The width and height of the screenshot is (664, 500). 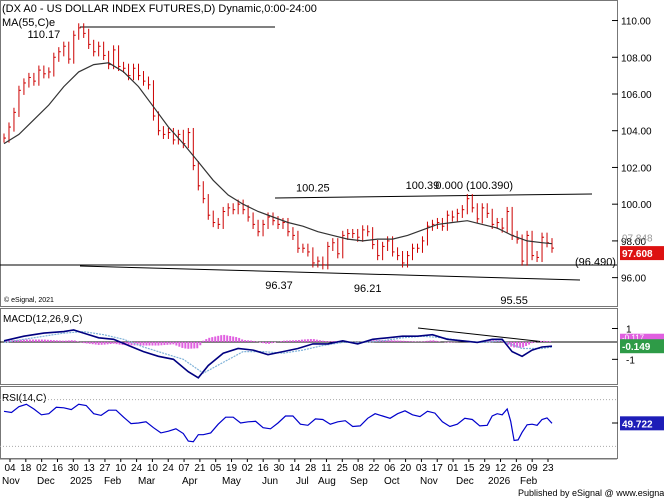 I want to click on price-tick-label: 102.00, so click(x=636, y=168).